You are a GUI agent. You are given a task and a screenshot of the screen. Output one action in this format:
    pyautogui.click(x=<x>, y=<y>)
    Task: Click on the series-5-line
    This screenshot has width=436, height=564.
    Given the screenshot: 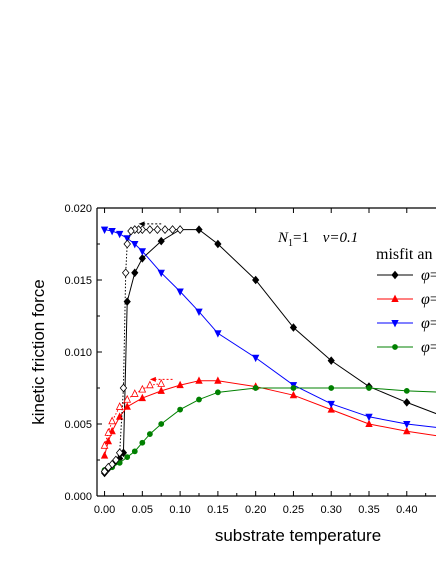 What is the action you would take?
    pyautogui.click(x=142, y=350)
    